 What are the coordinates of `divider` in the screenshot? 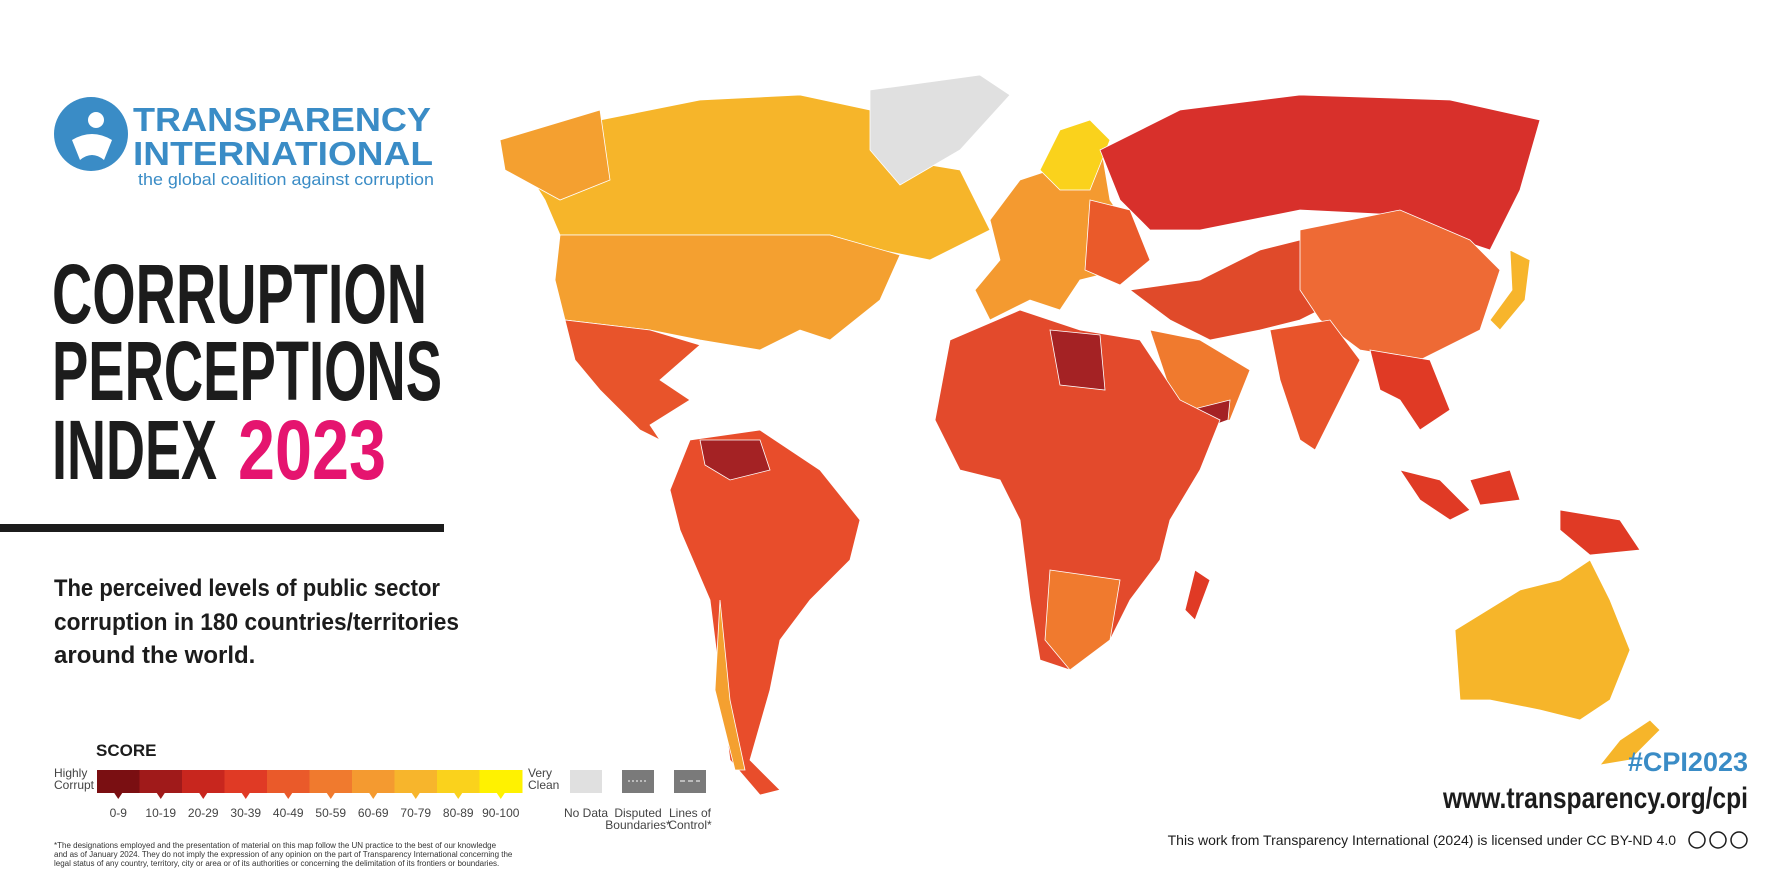 It's located at (222, 528).